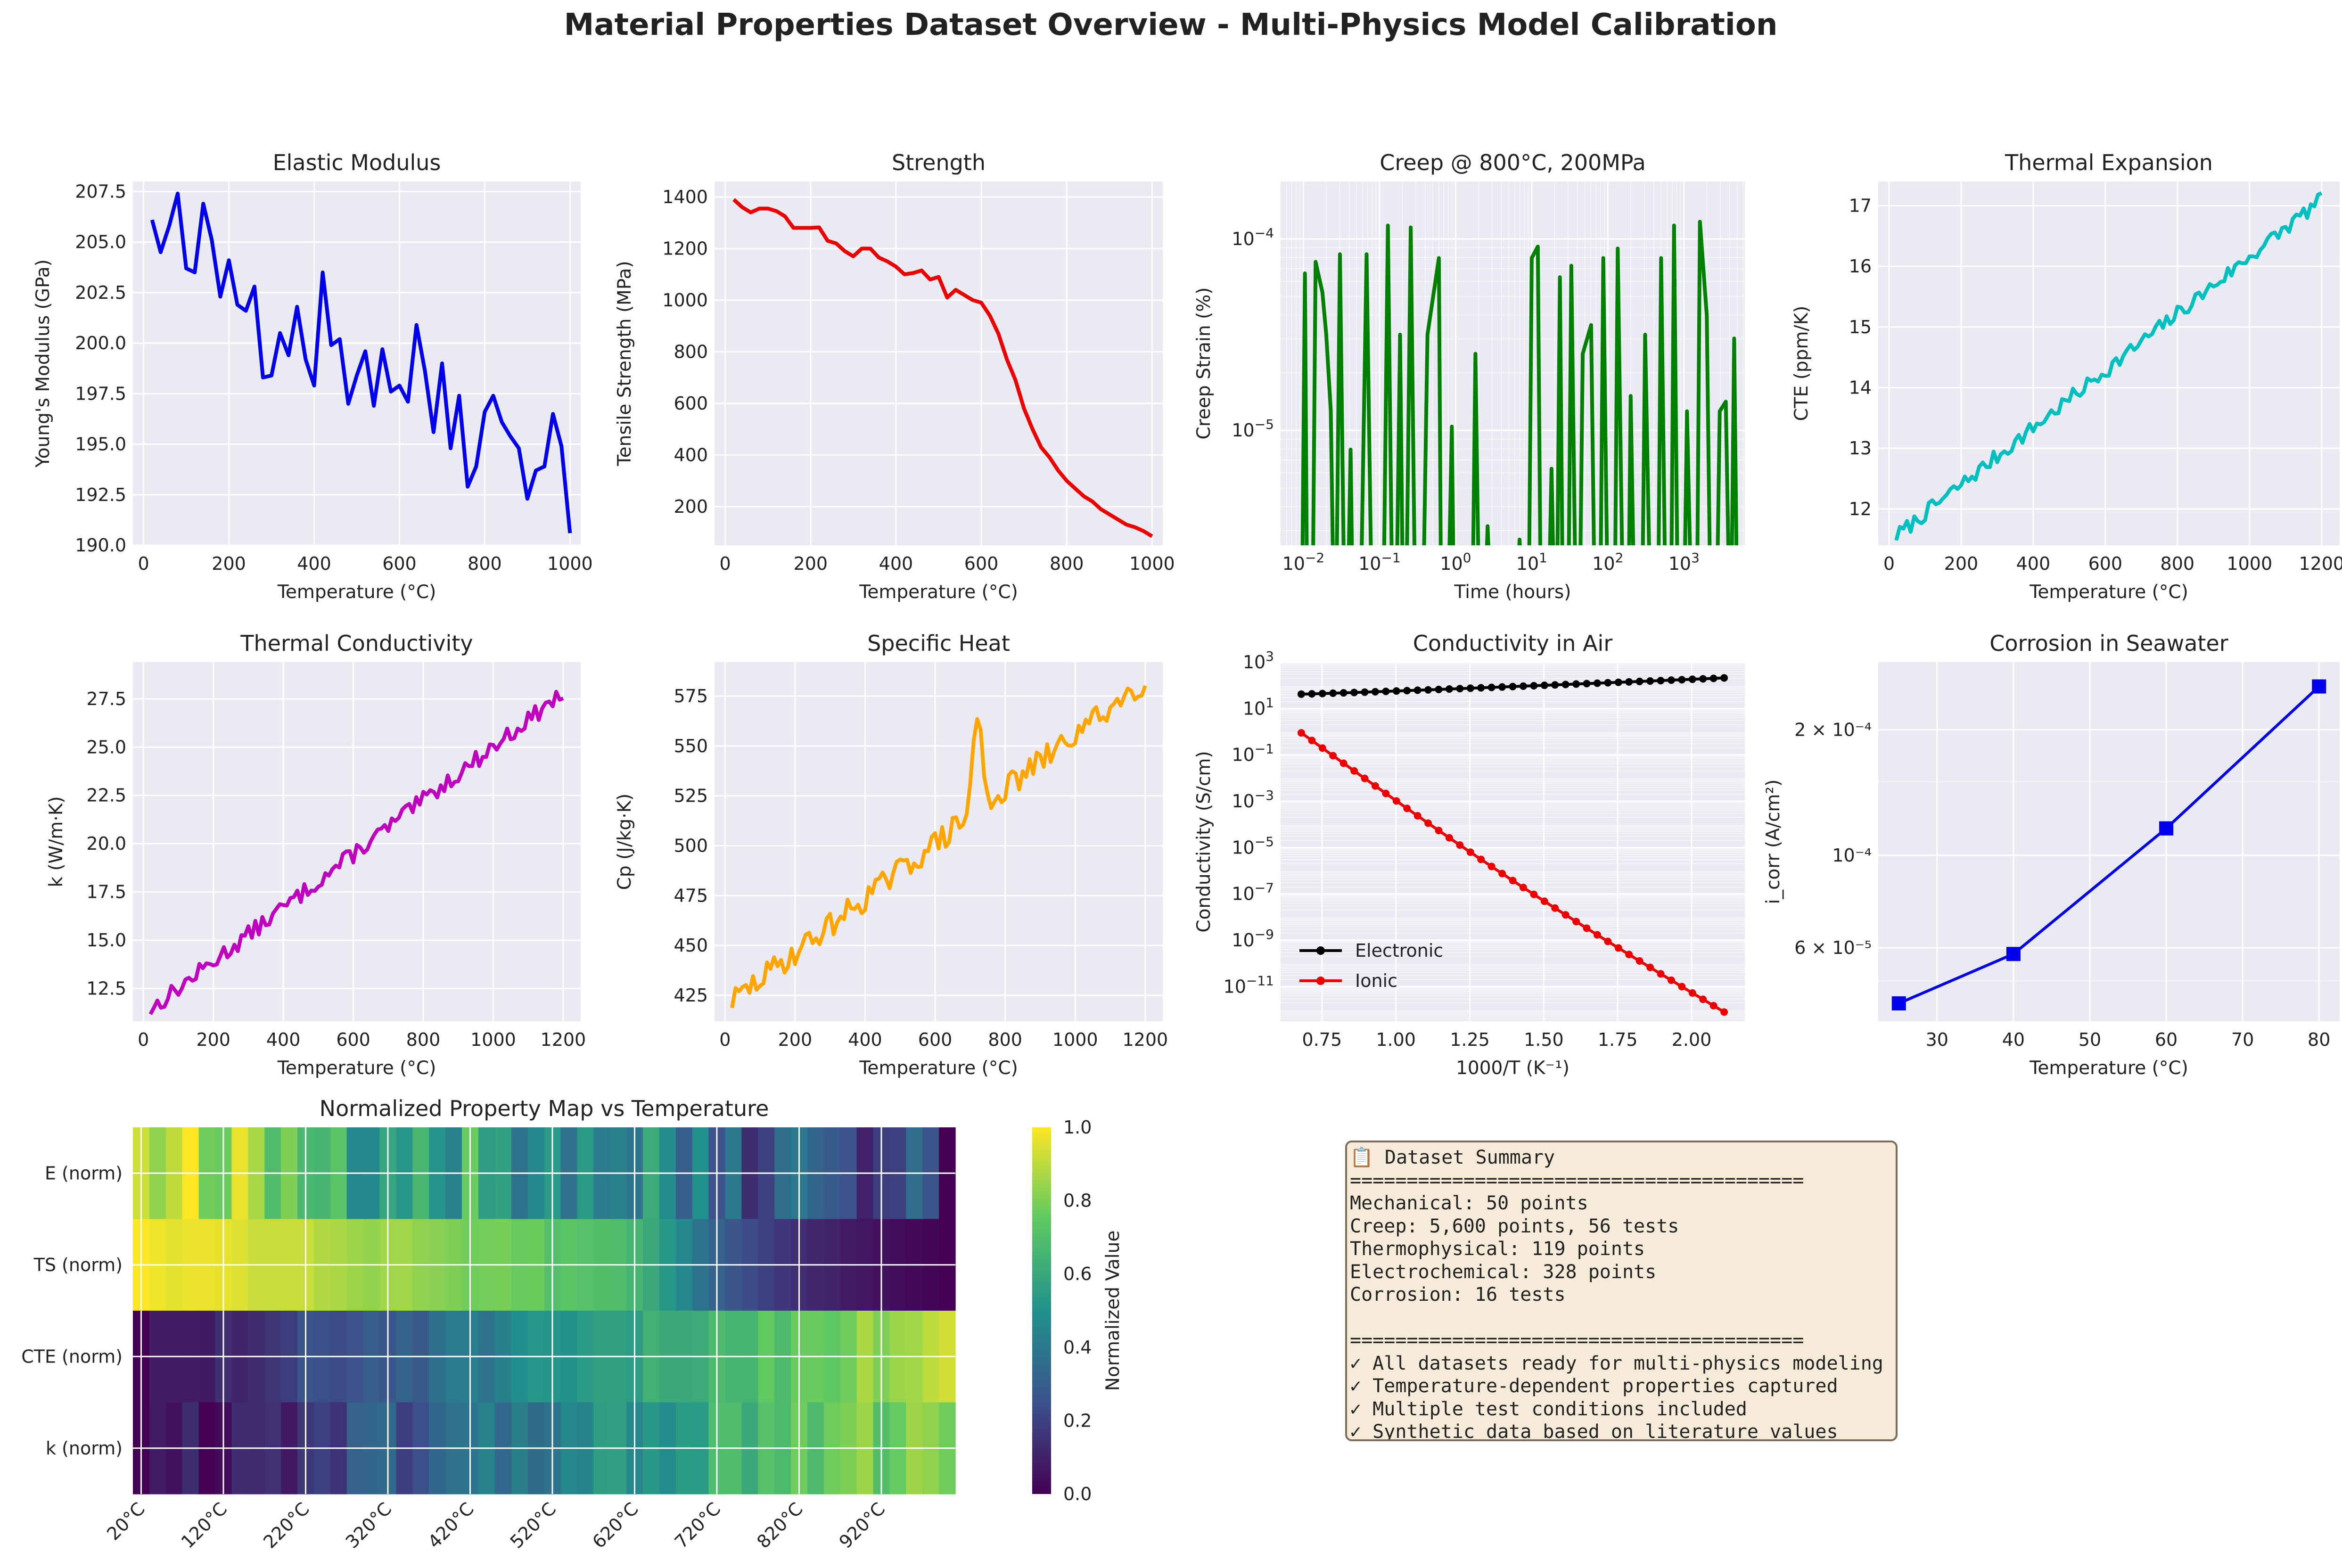  What do you see at coordinates (691, 506) in the screenshot?
I see `y-tick-label: 200` at bounding box center [691, 506].